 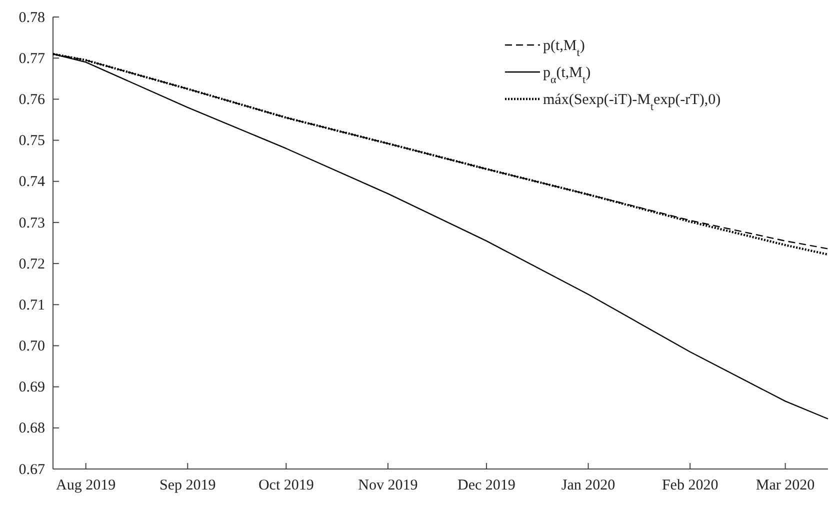 I want to click on y-tick-label: 0.78, so click(x=31, y=18).